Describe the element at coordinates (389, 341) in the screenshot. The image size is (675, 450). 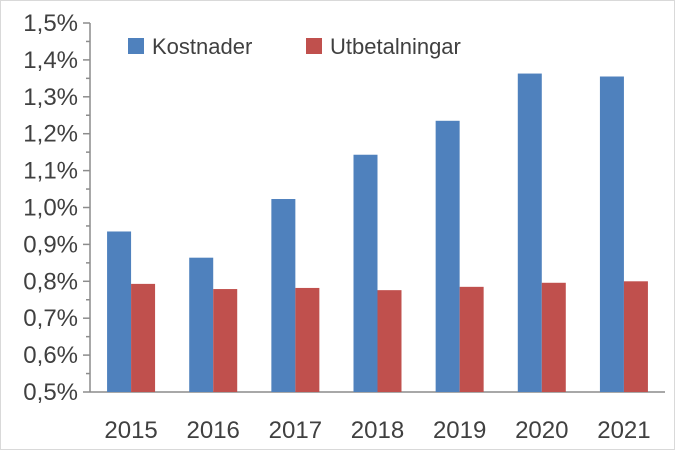
I see `bar-utbetalningar-2018` at that location.